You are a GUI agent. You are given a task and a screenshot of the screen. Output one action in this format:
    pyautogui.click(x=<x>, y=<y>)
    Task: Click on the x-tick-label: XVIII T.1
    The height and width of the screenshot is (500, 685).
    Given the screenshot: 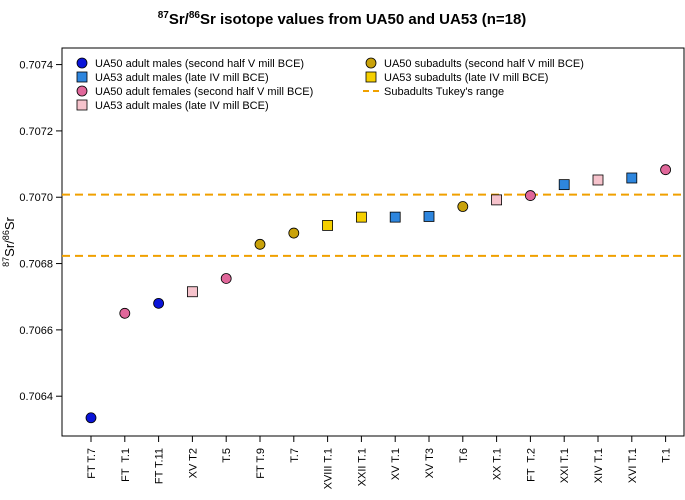 What is the action you would take?
    pyautogui.click(x=329, y=468)
    